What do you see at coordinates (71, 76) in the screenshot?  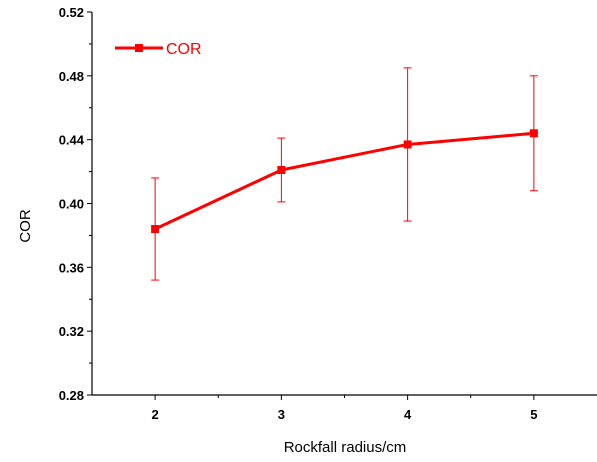 I see `y-tick-label: 0.48` at bounding box center [71, 76].